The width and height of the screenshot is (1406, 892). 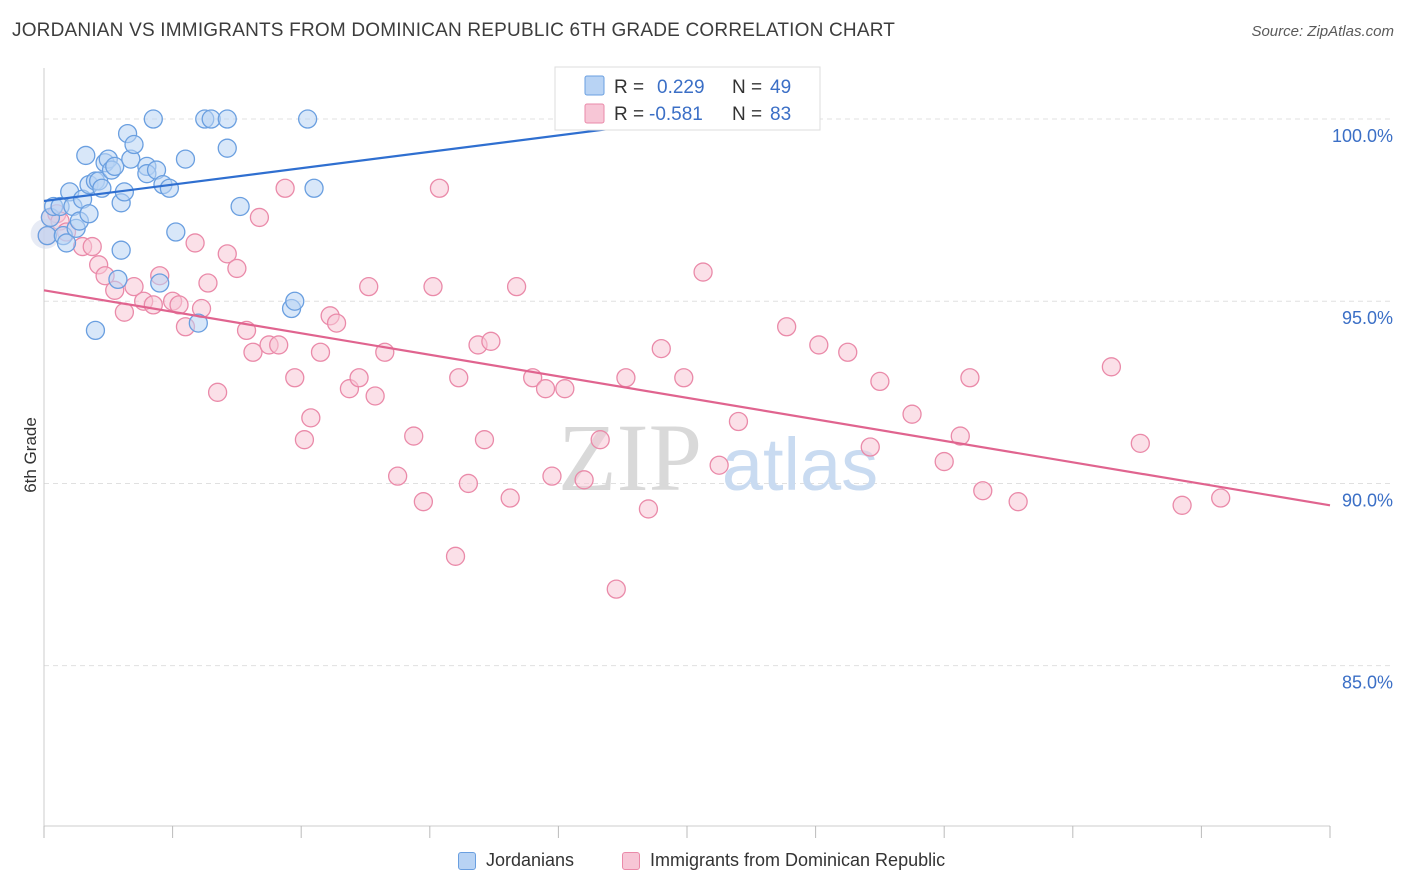 What do you see at coordinates (798, 860) in the screenshot?
I see `legend-label-dominican: Immigrants from Dominican Republic` at bounding box center [798, 860].